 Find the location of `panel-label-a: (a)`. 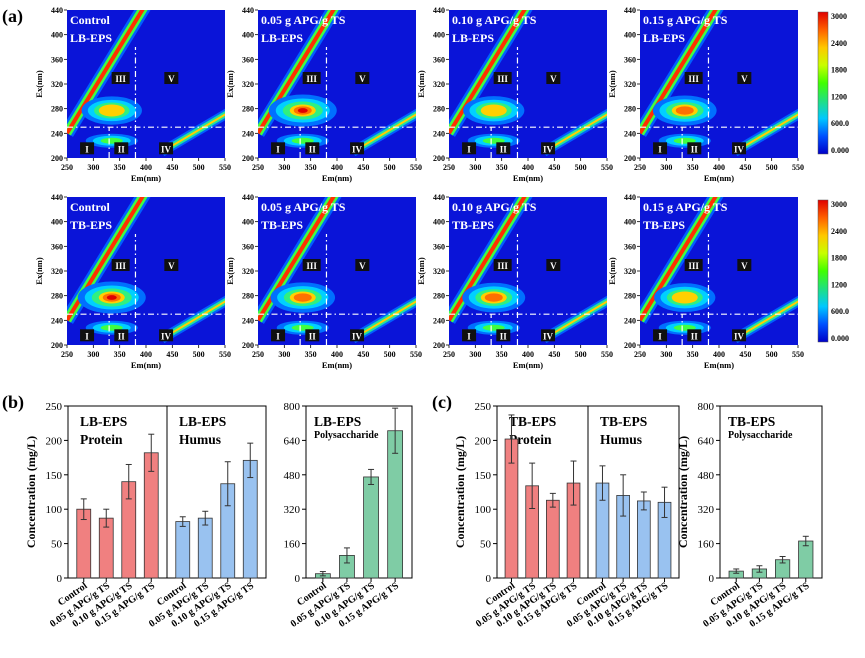

panel-label-a: (a) is located at coordinates (12, 16).